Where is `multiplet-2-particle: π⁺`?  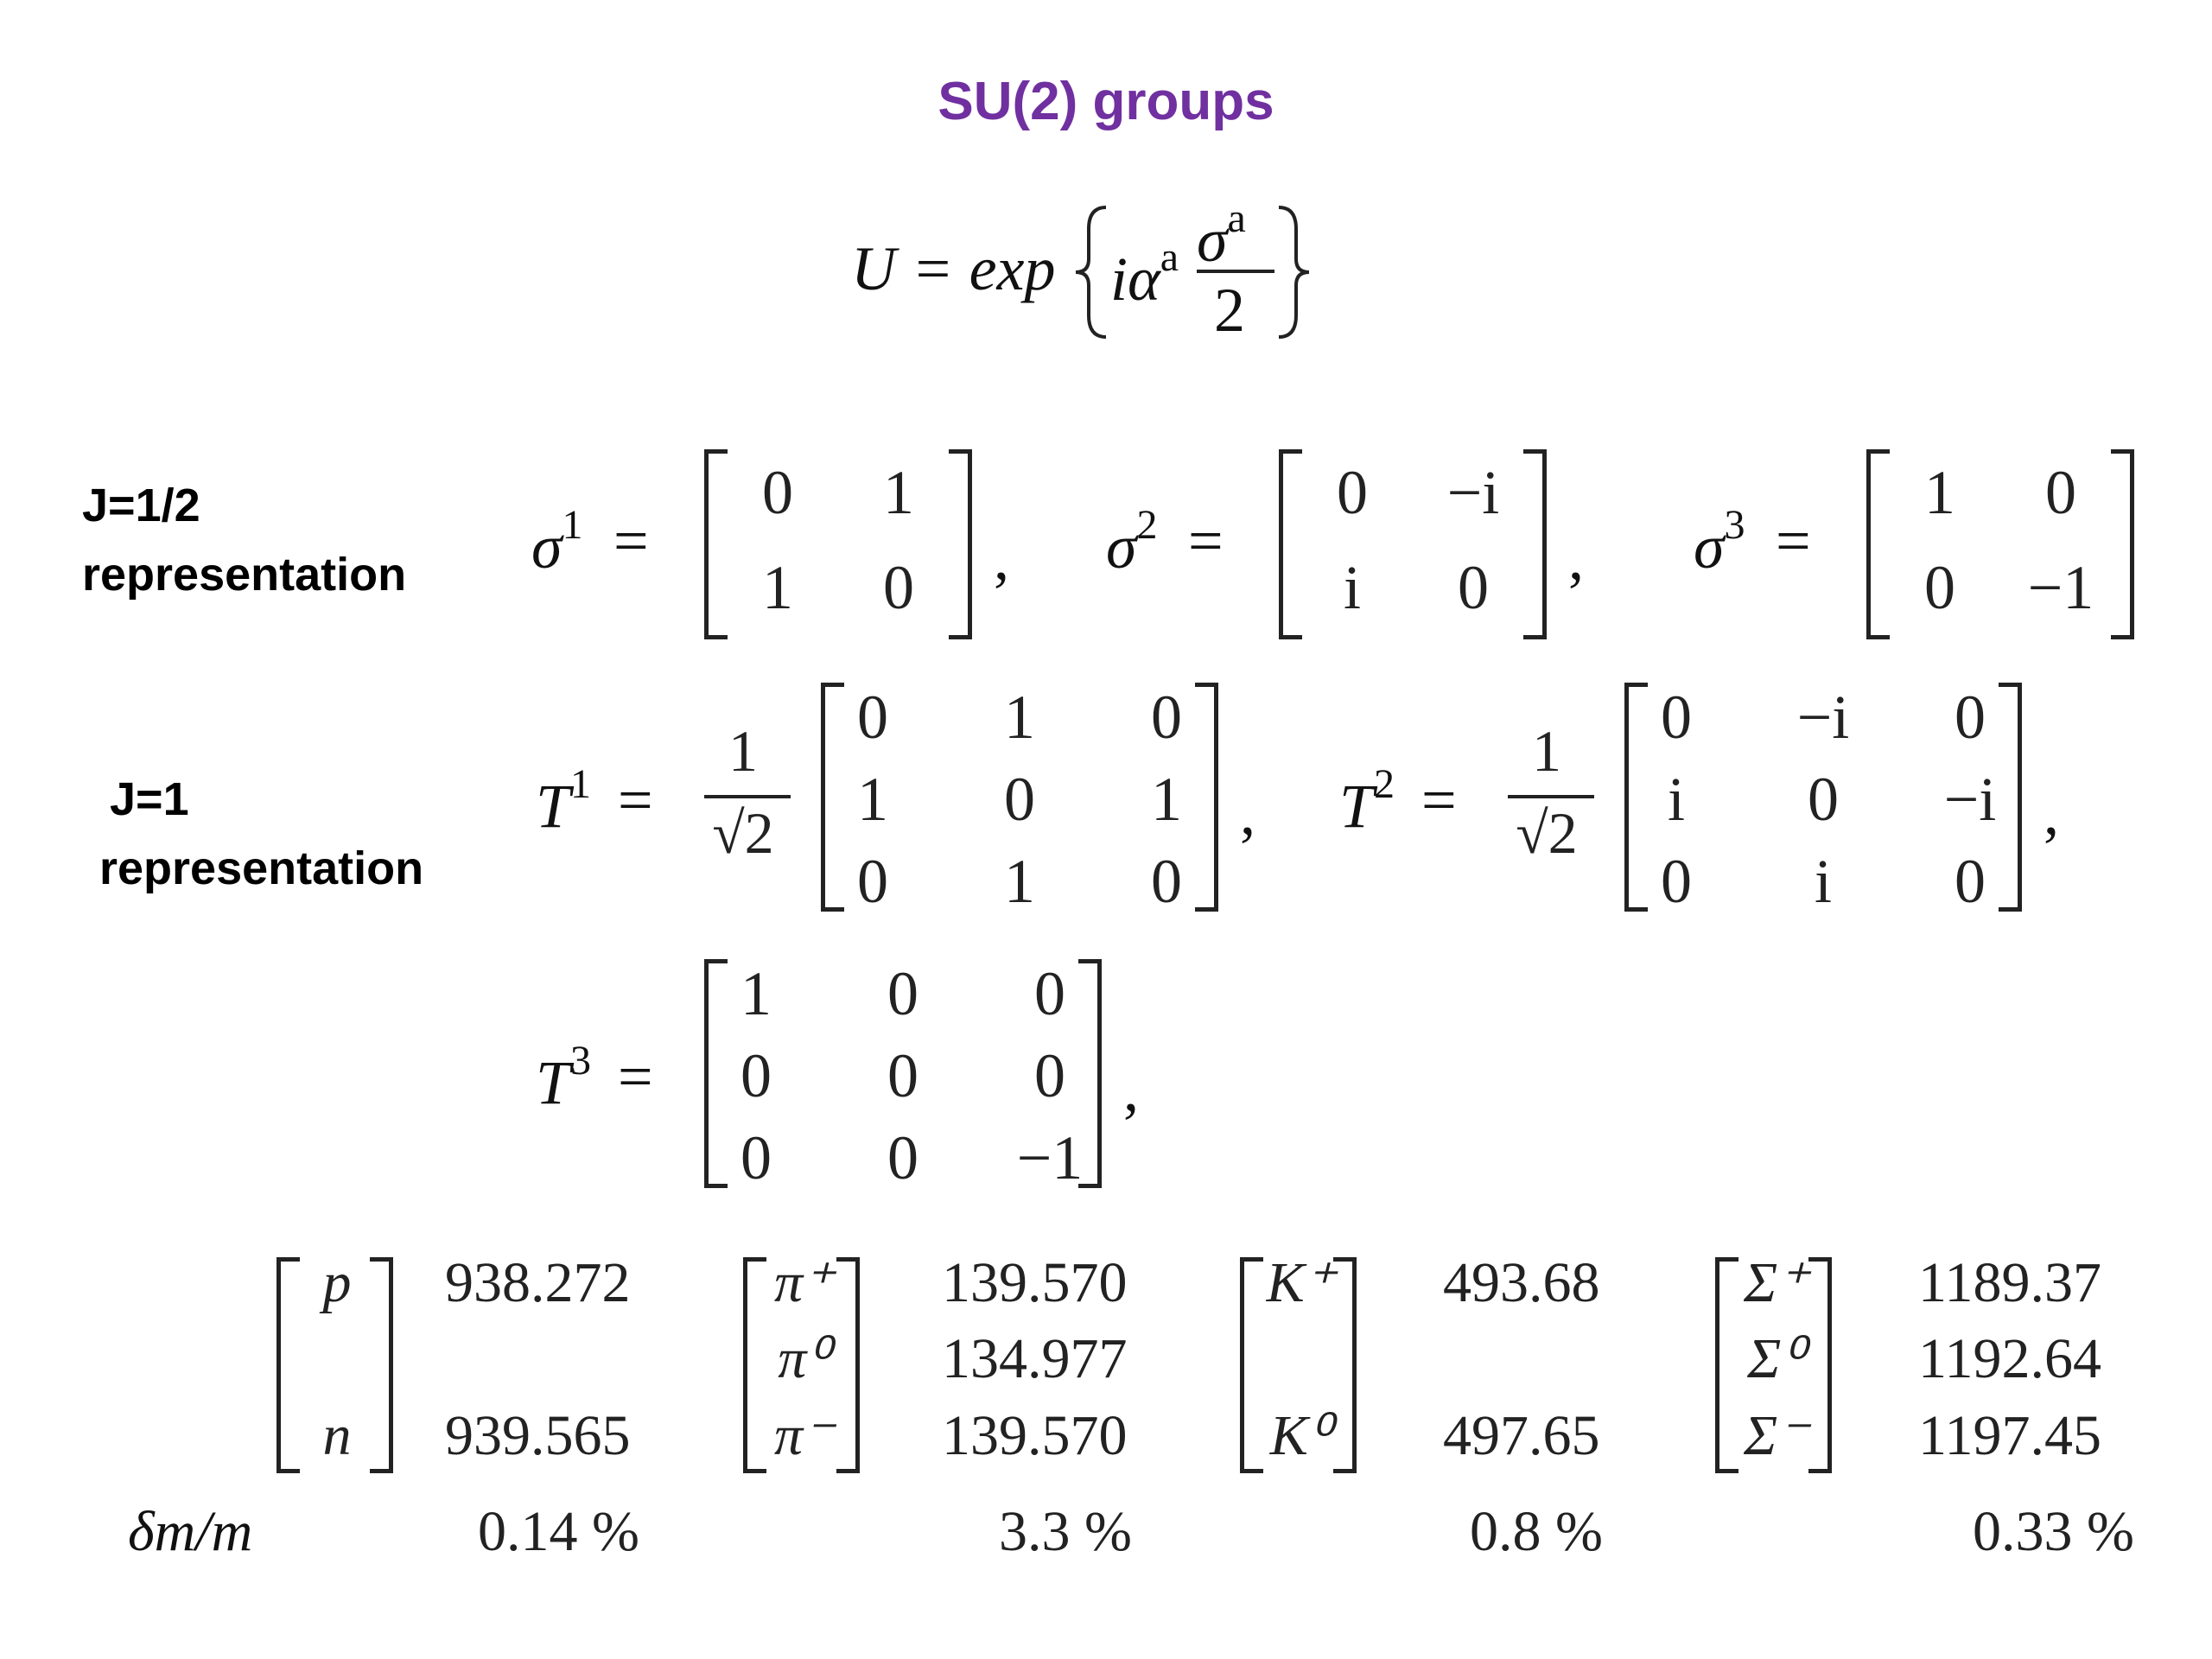
multiplet-2-particle: π⁺ is located at coordinates (803, 1282).